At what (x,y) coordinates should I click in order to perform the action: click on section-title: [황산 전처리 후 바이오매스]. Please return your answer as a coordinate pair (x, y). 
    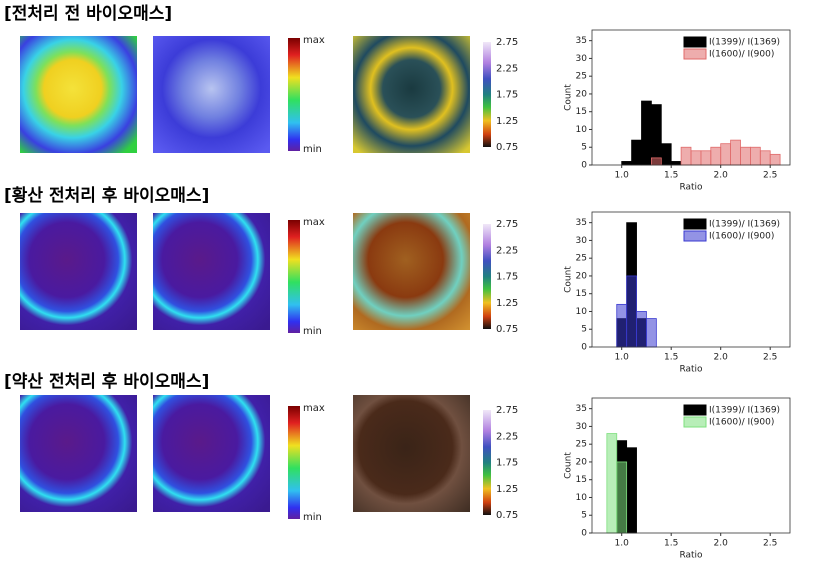
    Looking at the image, I should click on (106, 195).